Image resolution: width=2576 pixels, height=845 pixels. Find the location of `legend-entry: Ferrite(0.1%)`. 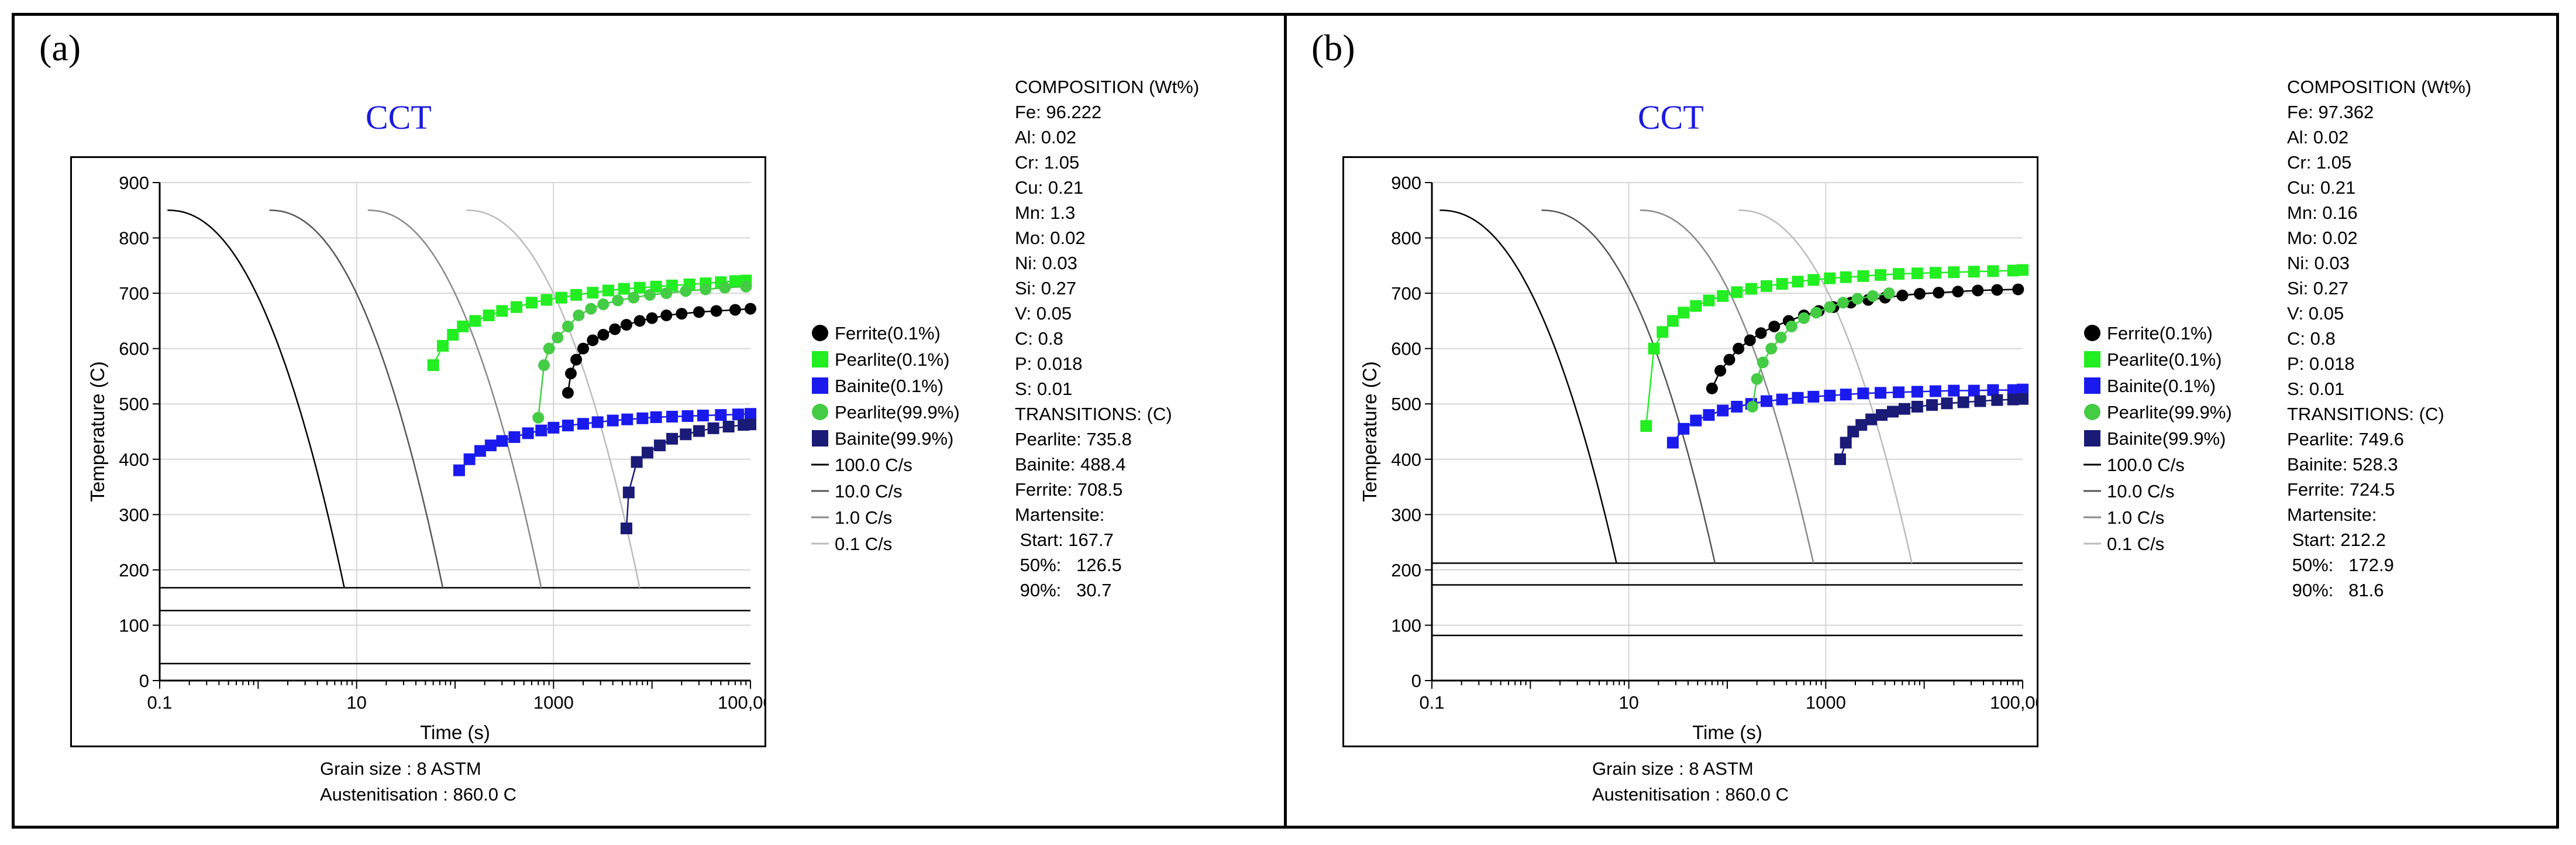

legend-entry: Ferrite(0.1%) is located at coordinates (2157, 333).